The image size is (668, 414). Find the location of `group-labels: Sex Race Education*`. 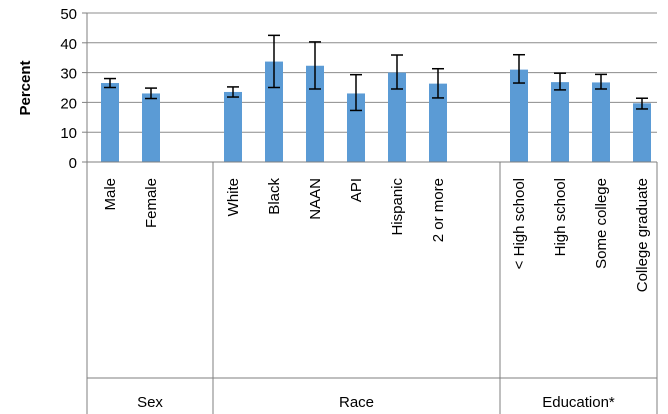

group-labels: Sex Race Education* is located at coordinates (376, 402).